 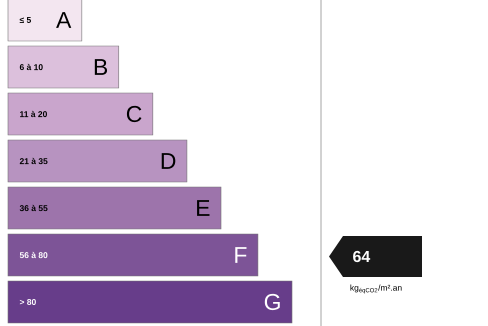 I want to click on y-tick-label: > 80, so click(x=28, y=302).